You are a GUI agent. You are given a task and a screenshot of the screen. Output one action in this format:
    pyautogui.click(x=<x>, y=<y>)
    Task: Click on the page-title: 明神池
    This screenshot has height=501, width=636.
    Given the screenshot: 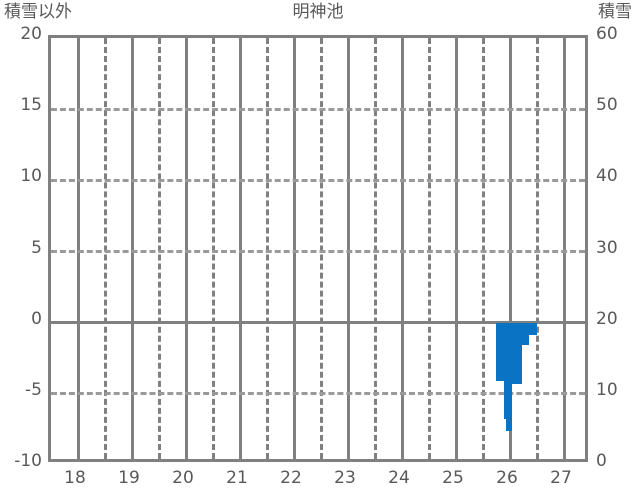 What is the action you would take?
    pyautogui.click(x=318, y=12)
    